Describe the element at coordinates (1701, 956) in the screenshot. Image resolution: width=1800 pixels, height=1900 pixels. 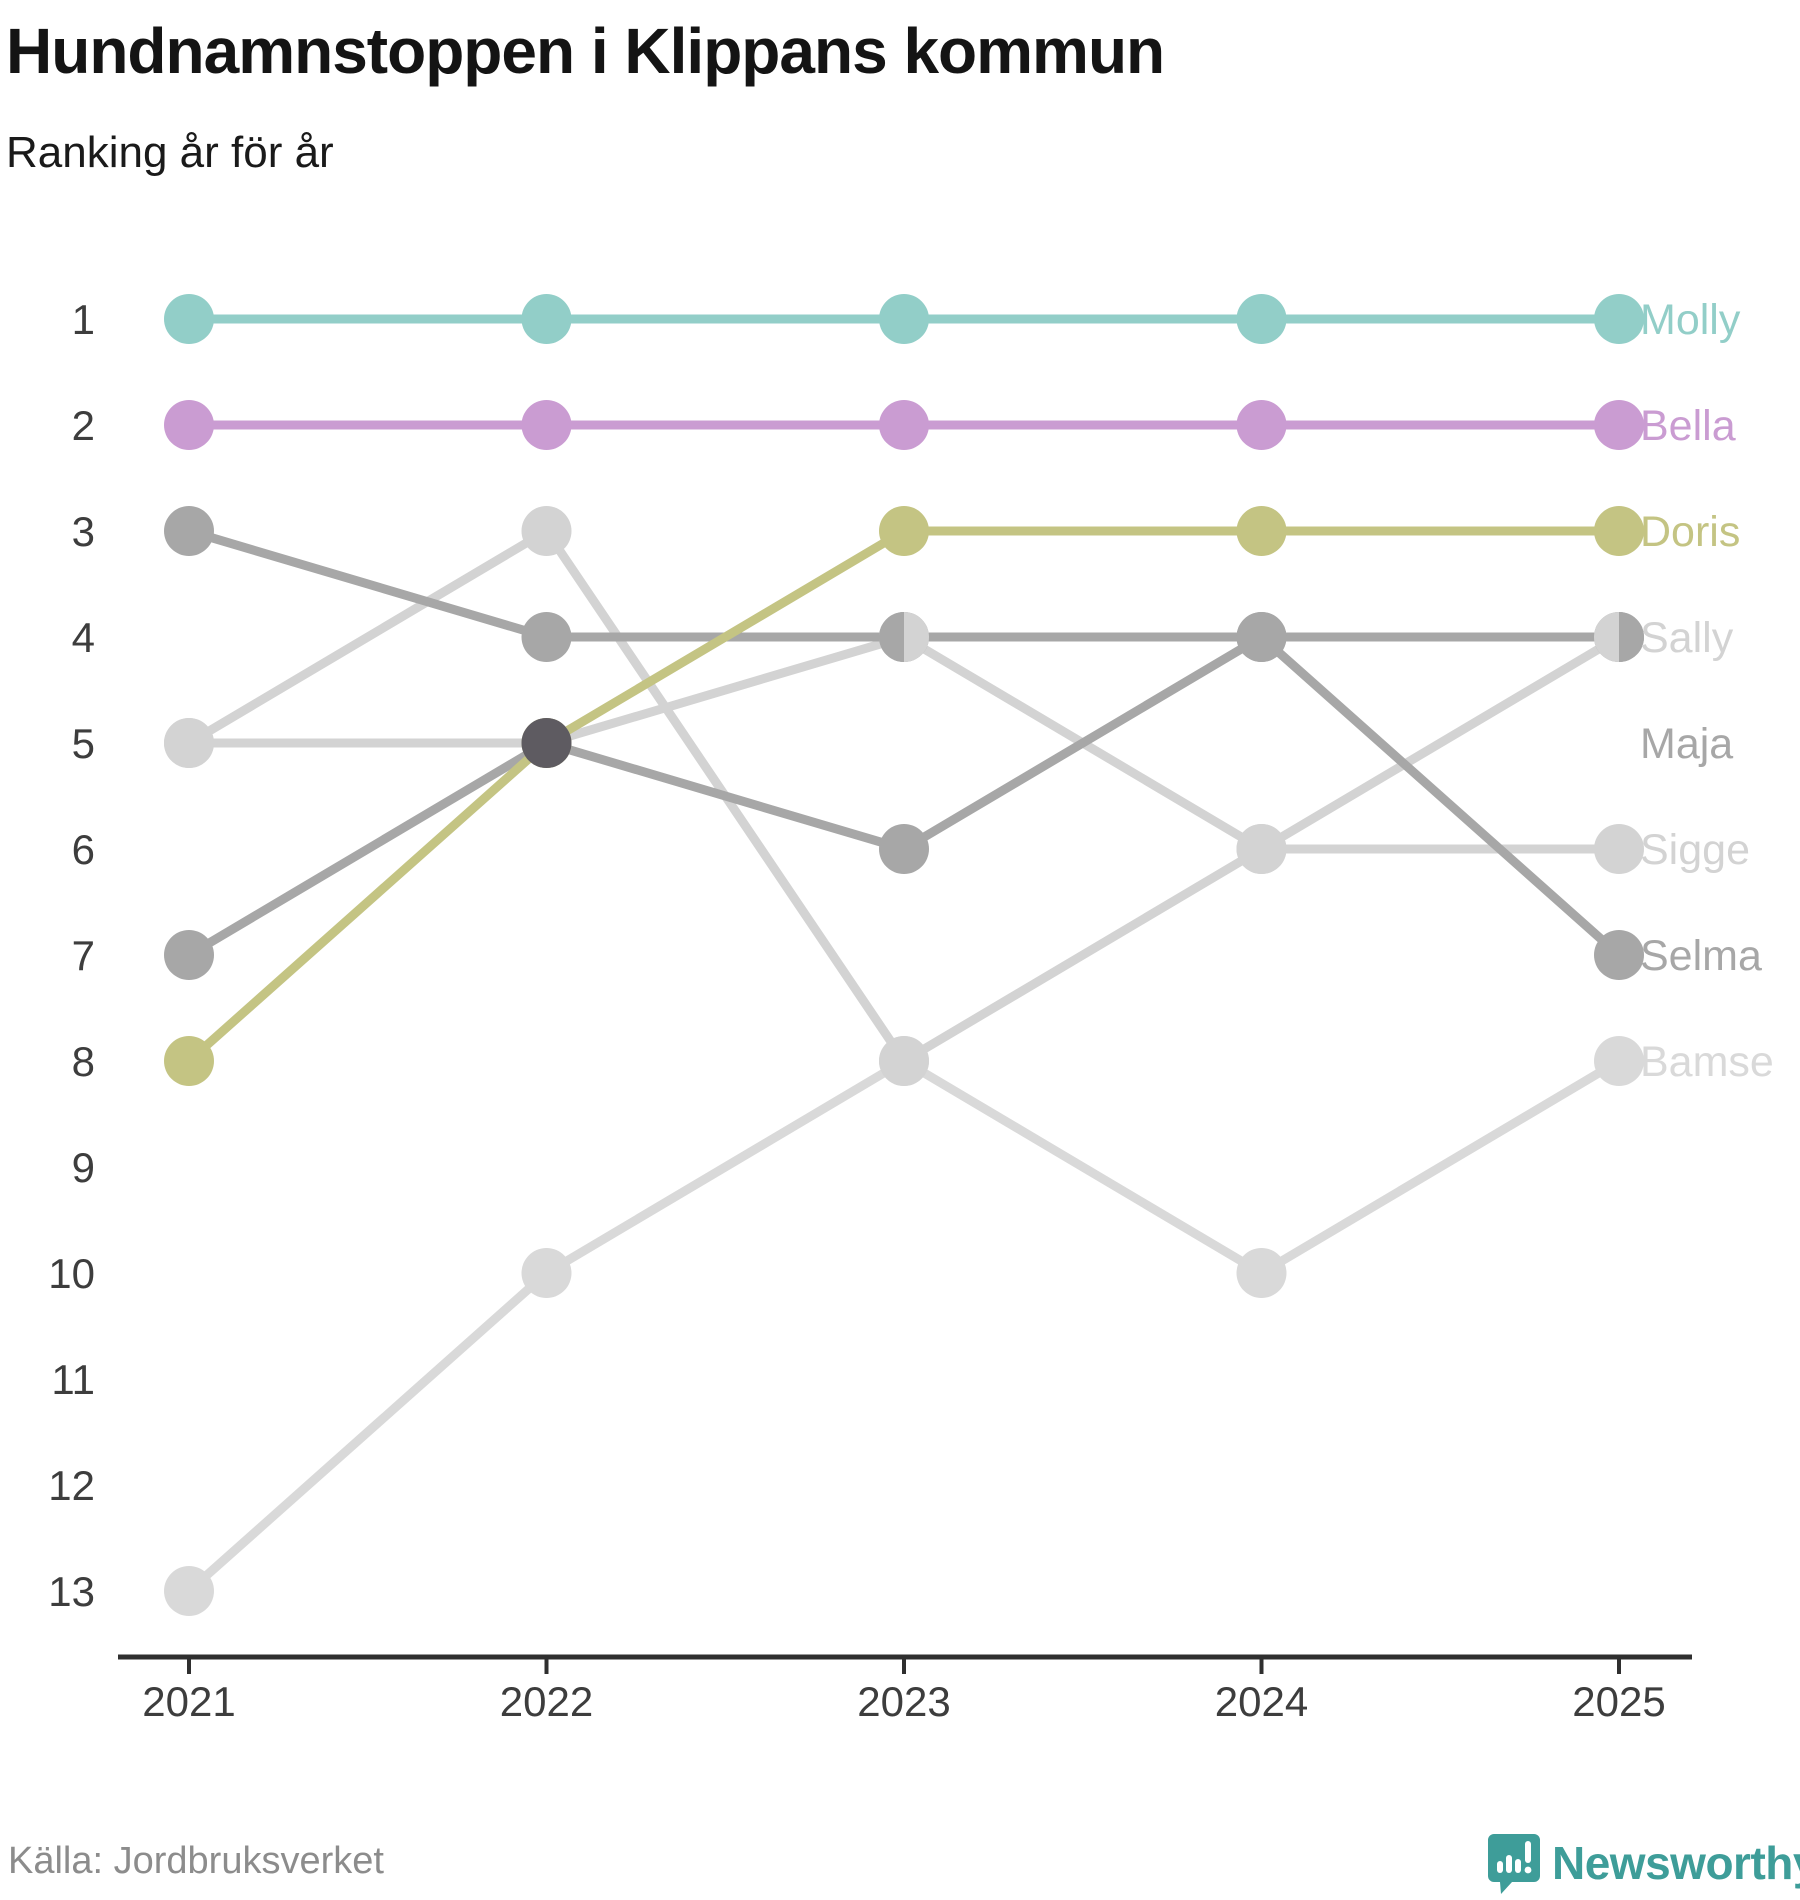
I see `series-end-label-selma: Selma` at that location.